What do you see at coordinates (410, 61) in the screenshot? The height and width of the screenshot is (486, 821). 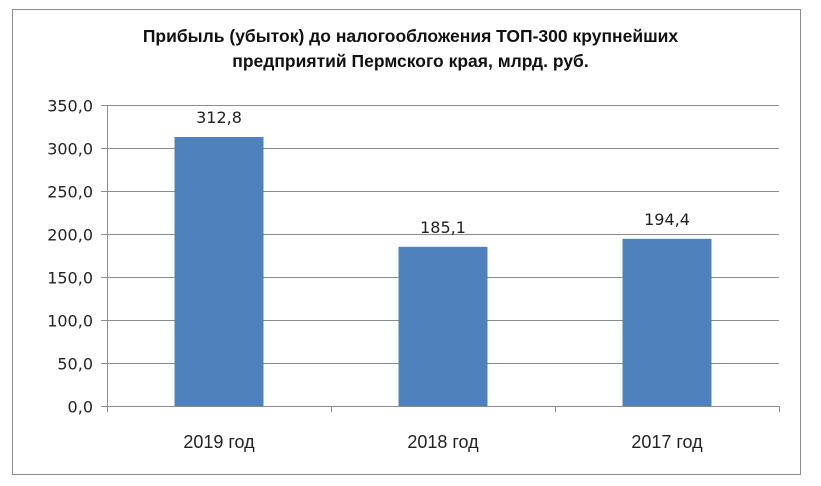 I see `chart-title-line-2: предприятий Пермского края, млрд. руб.` at bounding box center [410, 61].